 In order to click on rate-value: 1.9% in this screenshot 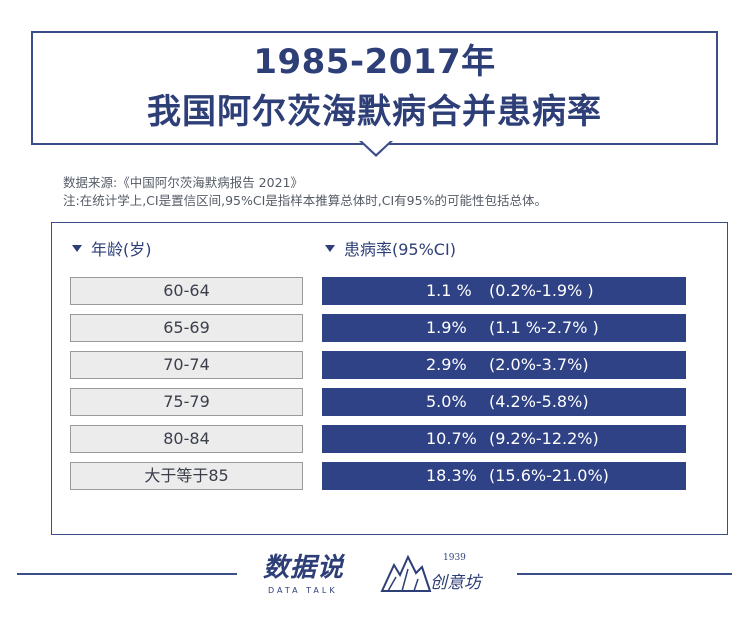, I will do `click(446, 327)`.